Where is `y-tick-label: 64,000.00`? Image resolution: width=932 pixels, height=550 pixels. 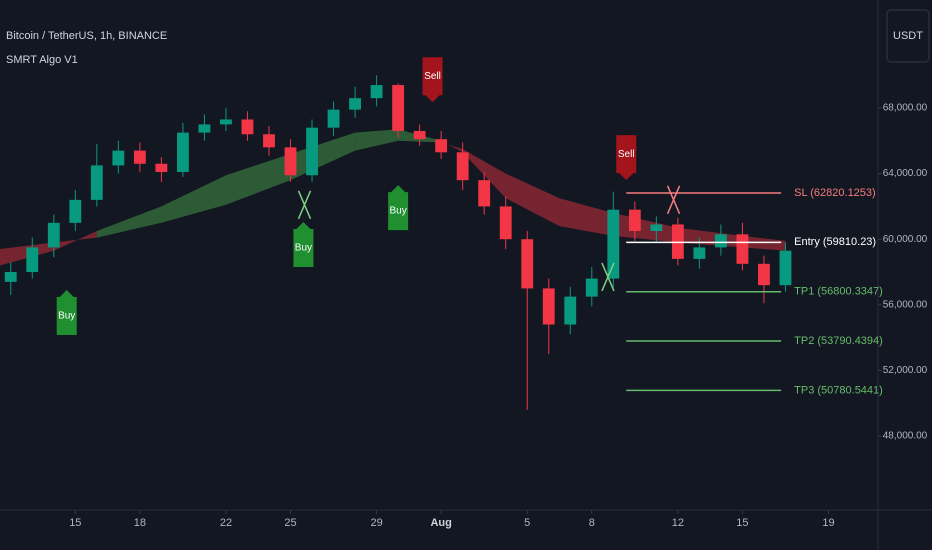 y-tick-label: 64,000.00 is located at coordinates (905, 173).